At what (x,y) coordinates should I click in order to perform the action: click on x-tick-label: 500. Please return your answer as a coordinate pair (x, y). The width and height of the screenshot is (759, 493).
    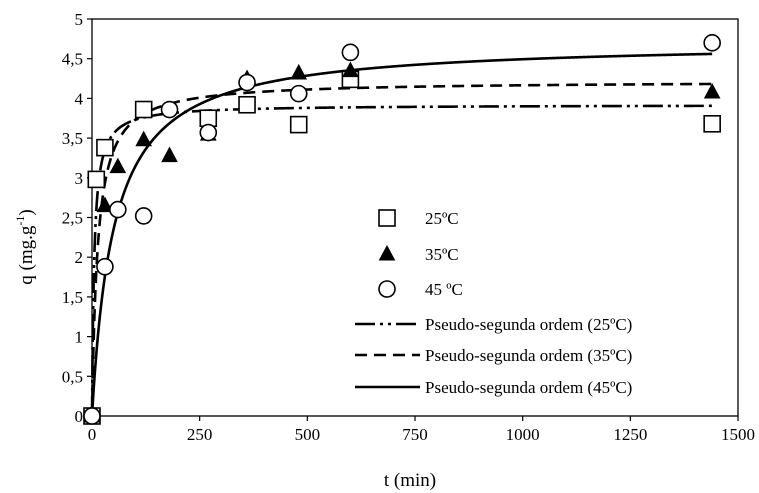
    Looking at the image, I should click on (308, 434).